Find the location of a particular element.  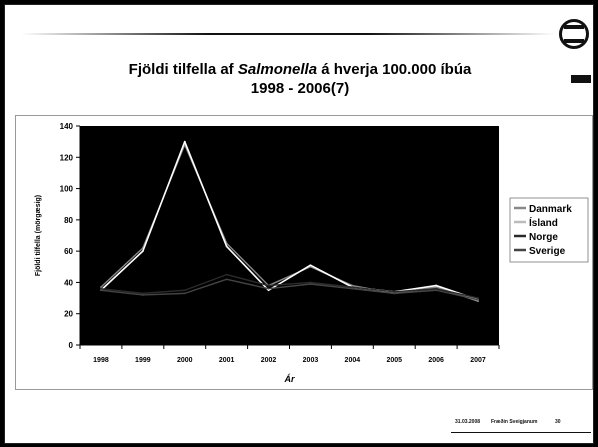

y-tick-label: 60 is located at coordinates (68, 251).